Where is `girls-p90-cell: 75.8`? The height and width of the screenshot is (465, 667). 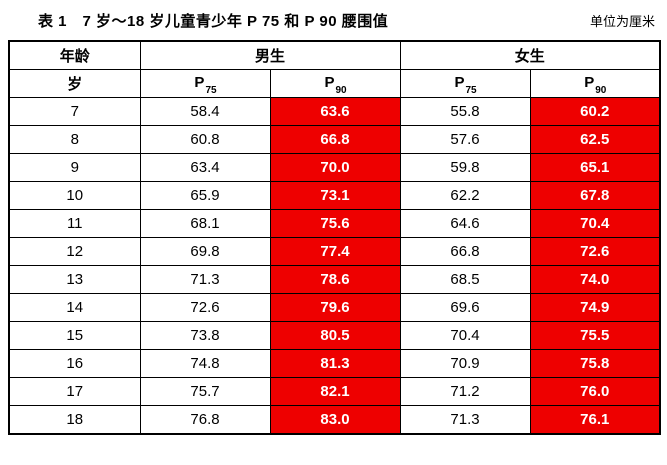
girls-p90-cell: 75.8 is located at coordinates (595, 363).